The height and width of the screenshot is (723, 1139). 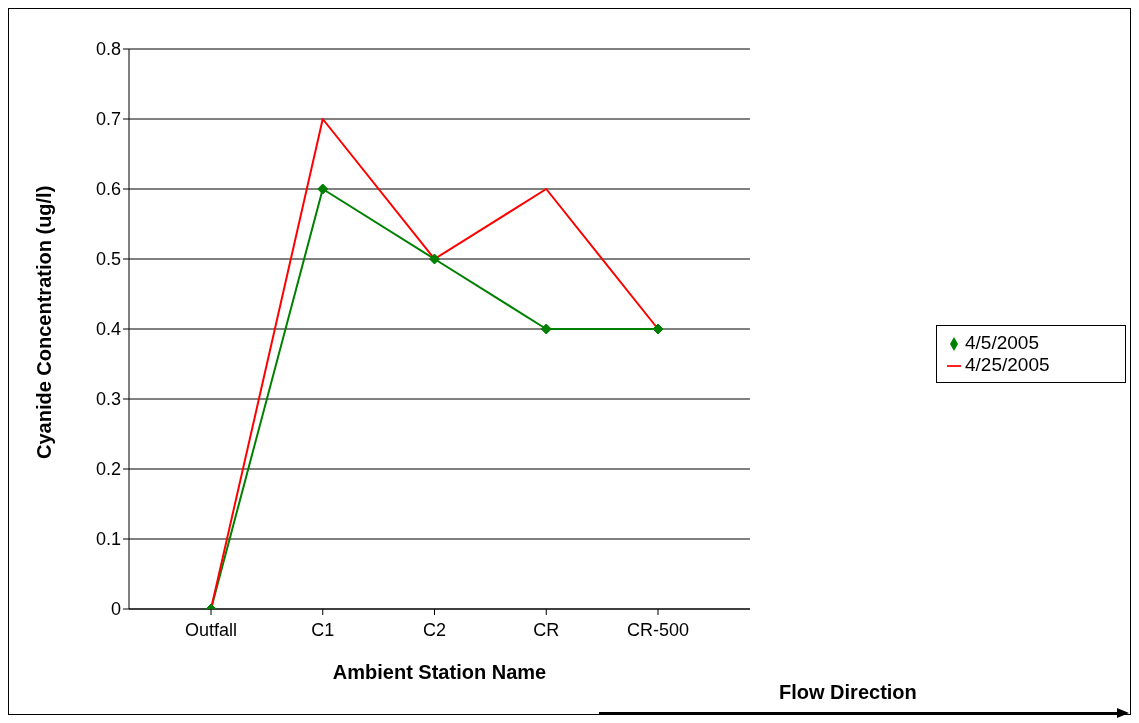 What do you see at coordinates (108, 399) in the screenshot?
I see `y-tick-label: 0.3` at bounding box center [108, 399].